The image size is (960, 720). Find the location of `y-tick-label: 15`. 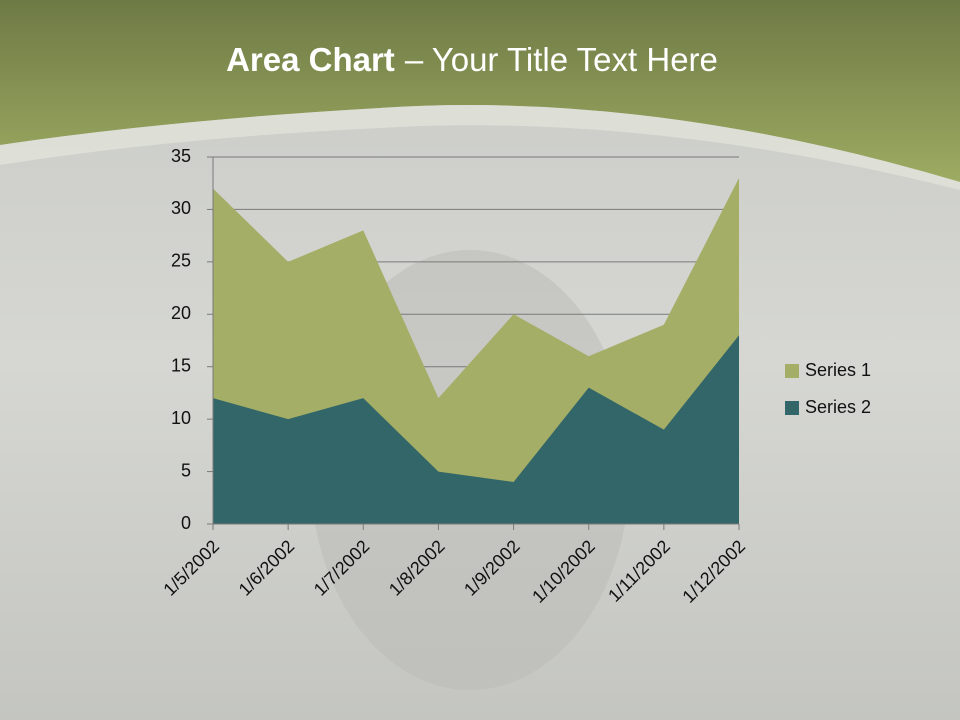

y-tick-label: 15 is located at coordinates (181, 365).